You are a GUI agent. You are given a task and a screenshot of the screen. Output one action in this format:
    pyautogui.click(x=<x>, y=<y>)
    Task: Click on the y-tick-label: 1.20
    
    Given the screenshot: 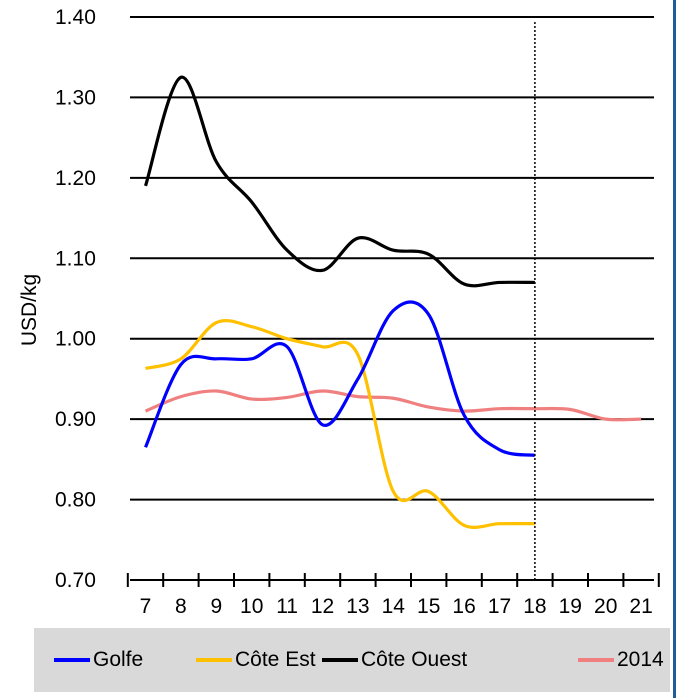 What is the action you would take?
    pyautogui.click(x=75, y=178)
    